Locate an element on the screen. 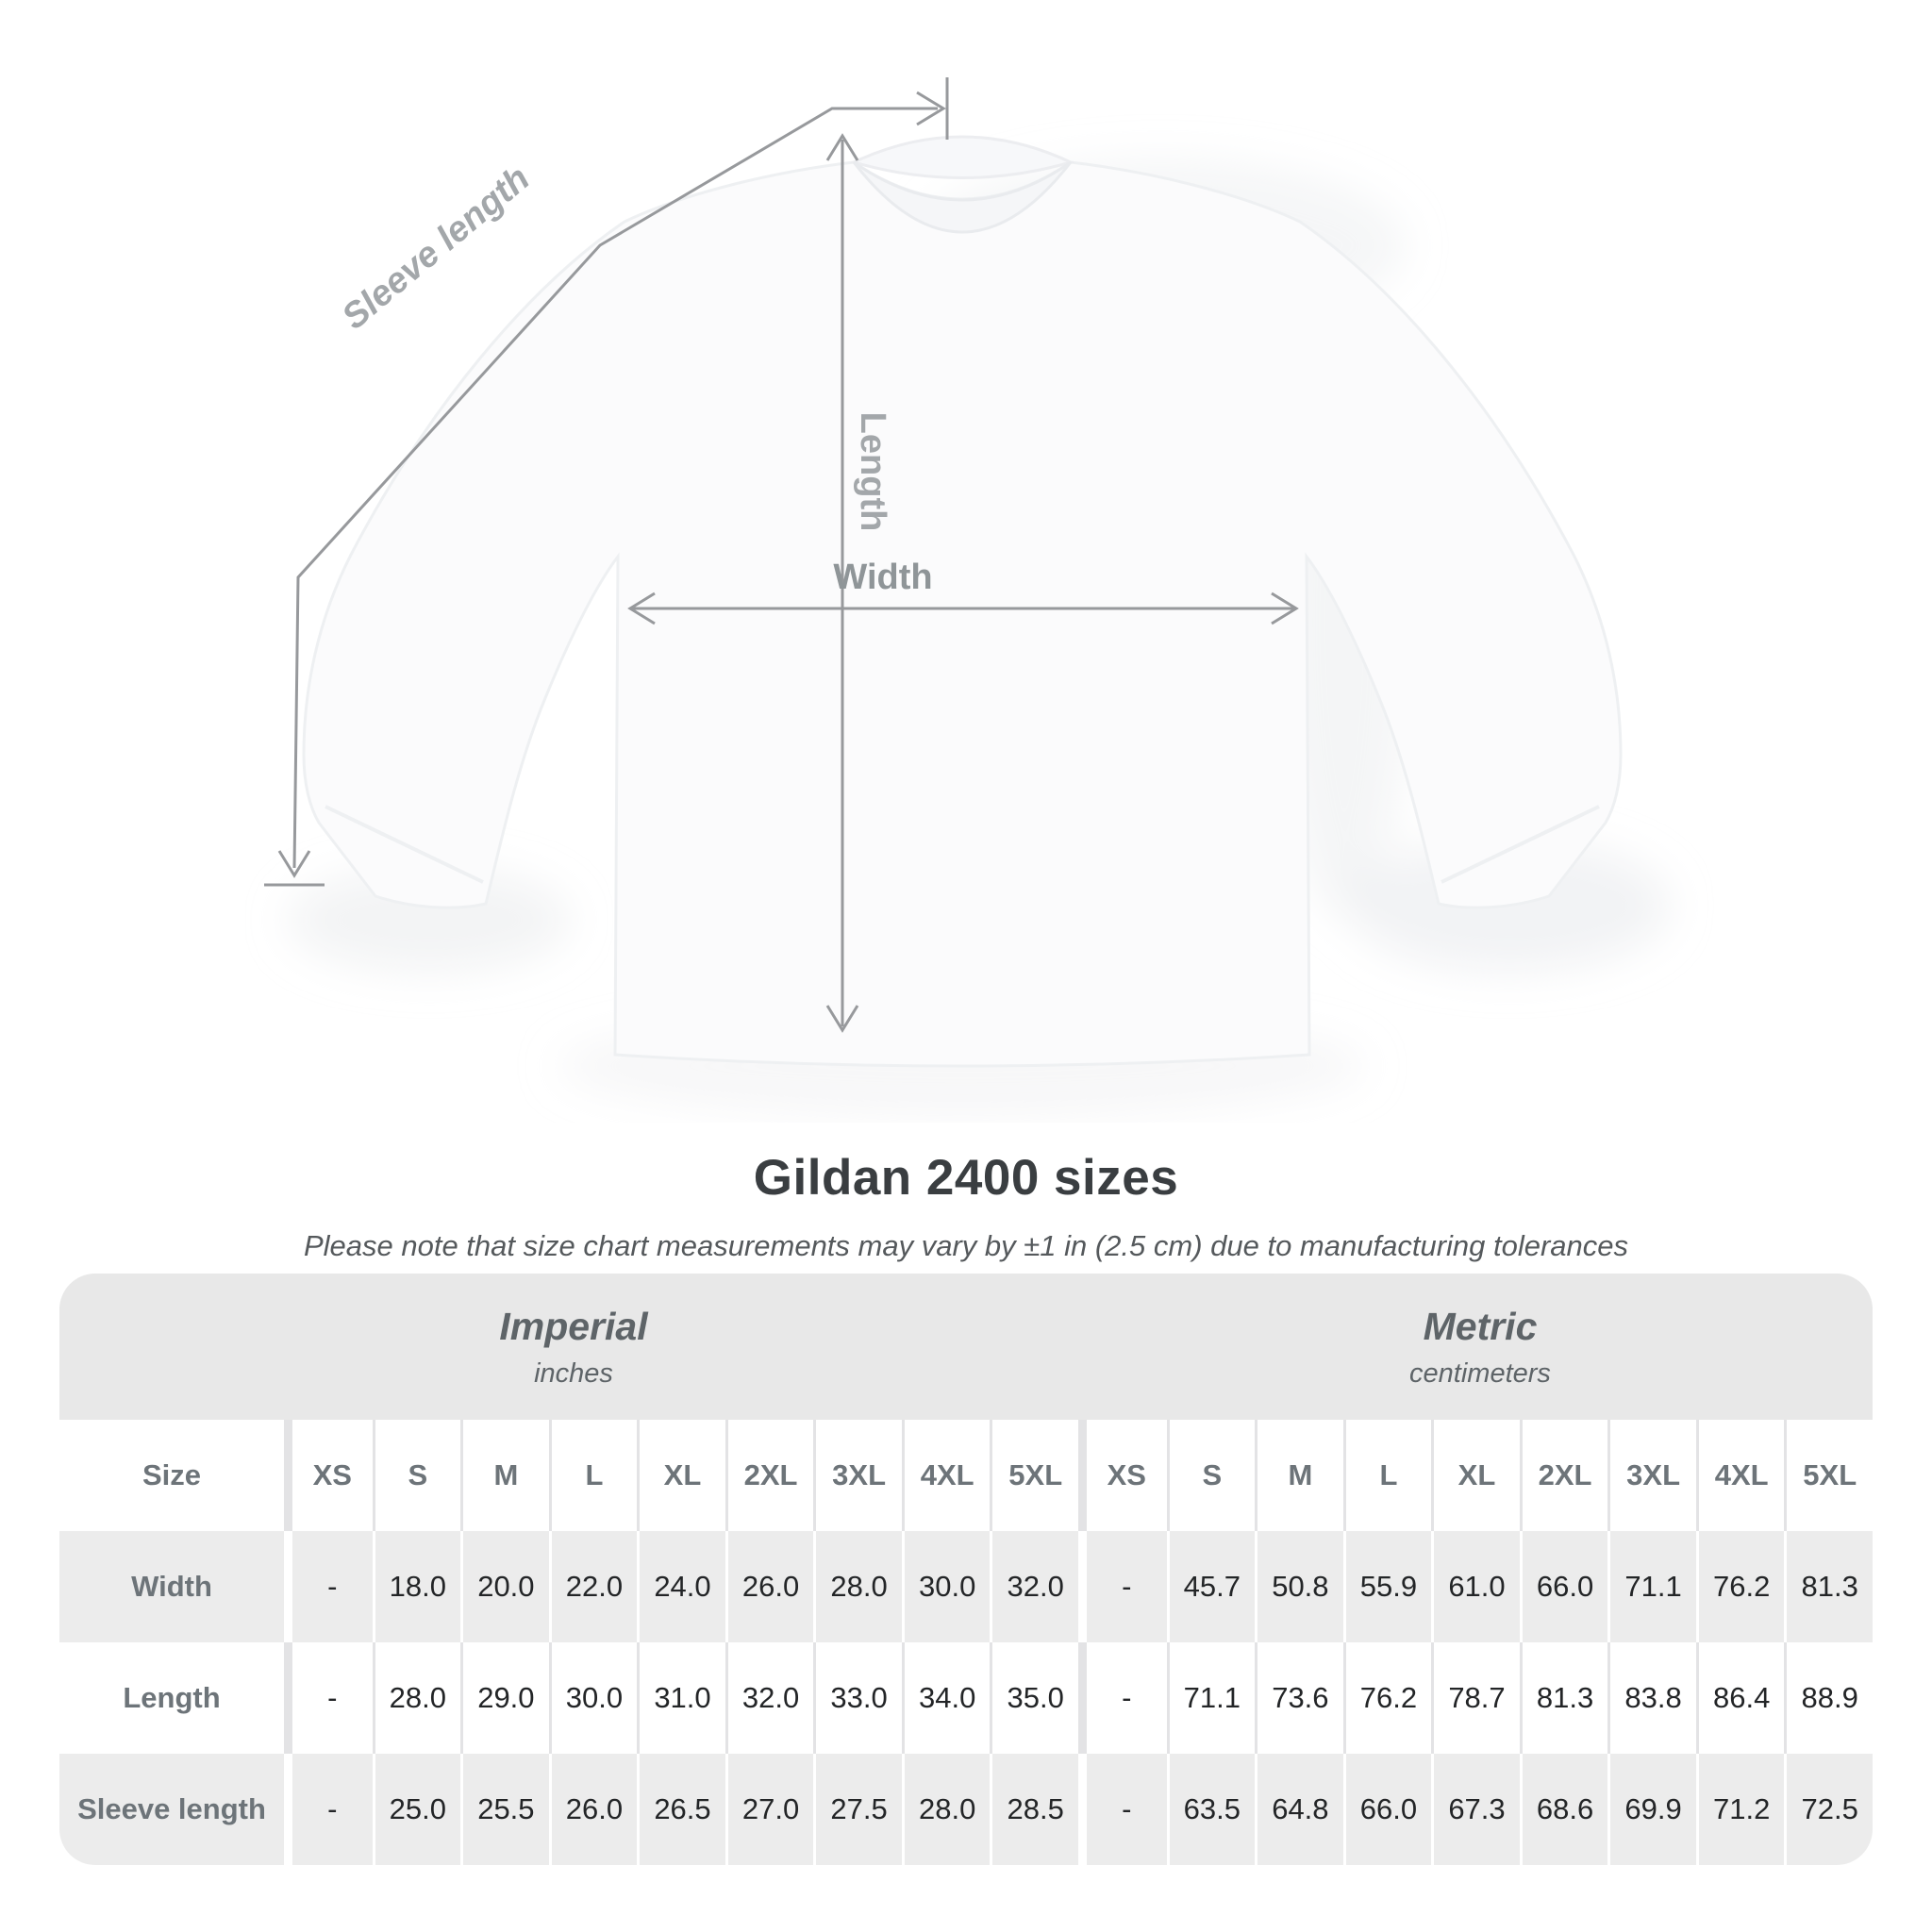  unit-header-band: Imperial inches Metric centimeters is located at coordinates (966, 1347).